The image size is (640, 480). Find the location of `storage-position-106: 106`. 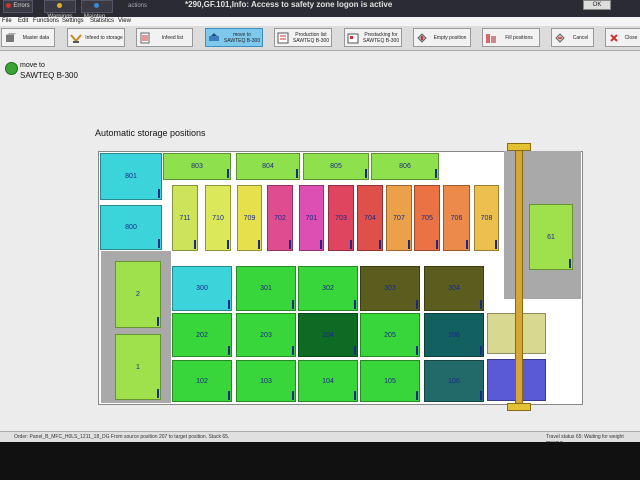

storage-position-106: 106 is located at coordinates (454, 381).